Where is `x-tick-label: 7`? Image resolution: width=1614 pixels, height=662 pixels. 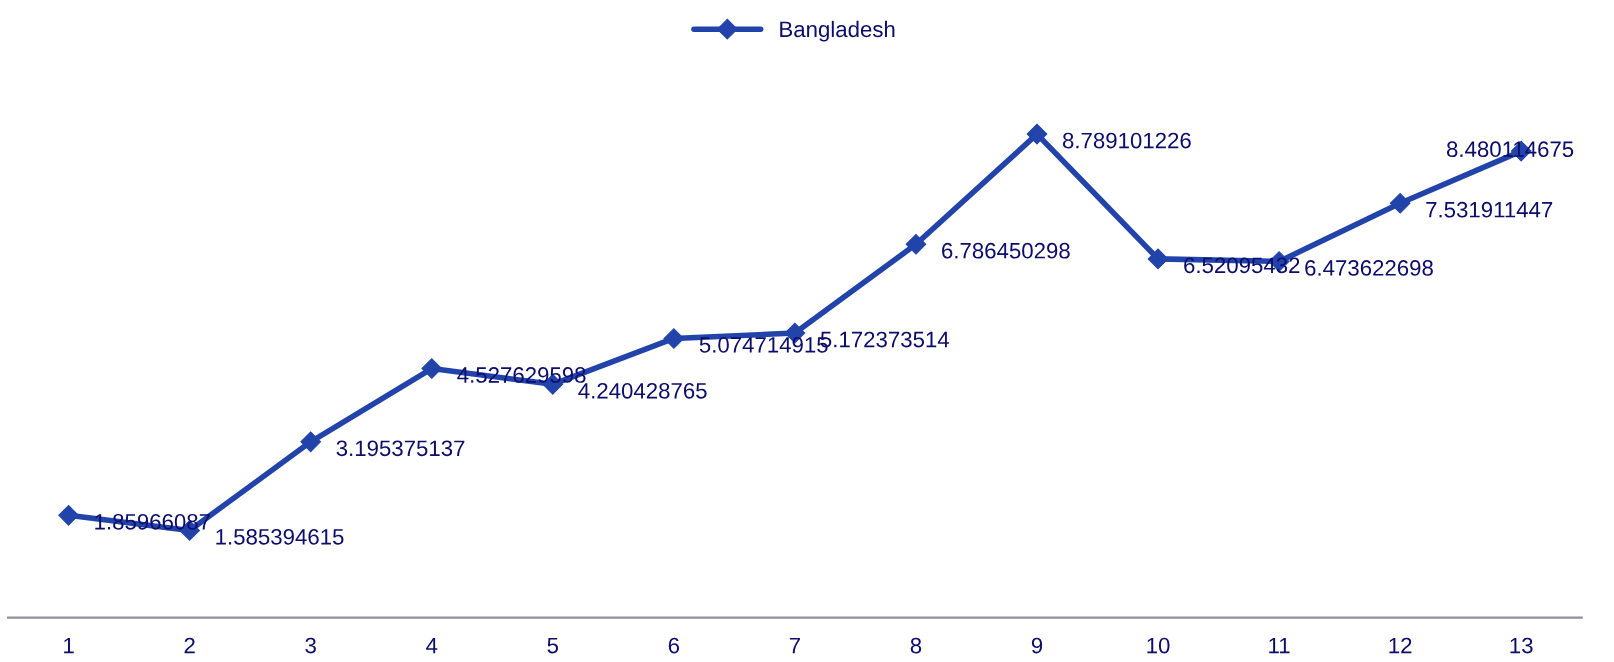 x-tick-label: 7 is located at coordinates (794, 645).